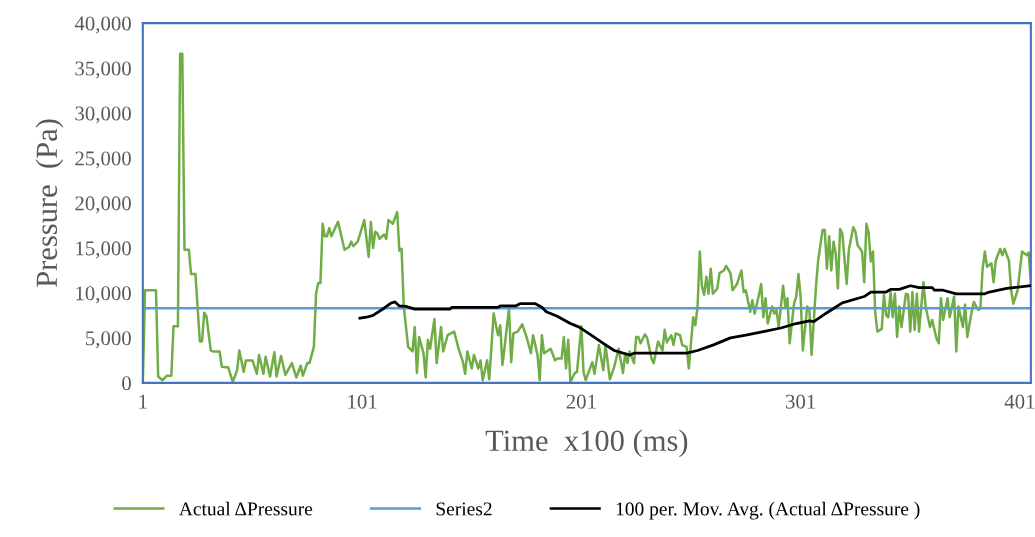  Describe the element at coordinates (103, 115) in the screenshot. I see `y-tick-label: 30,000` at that location.